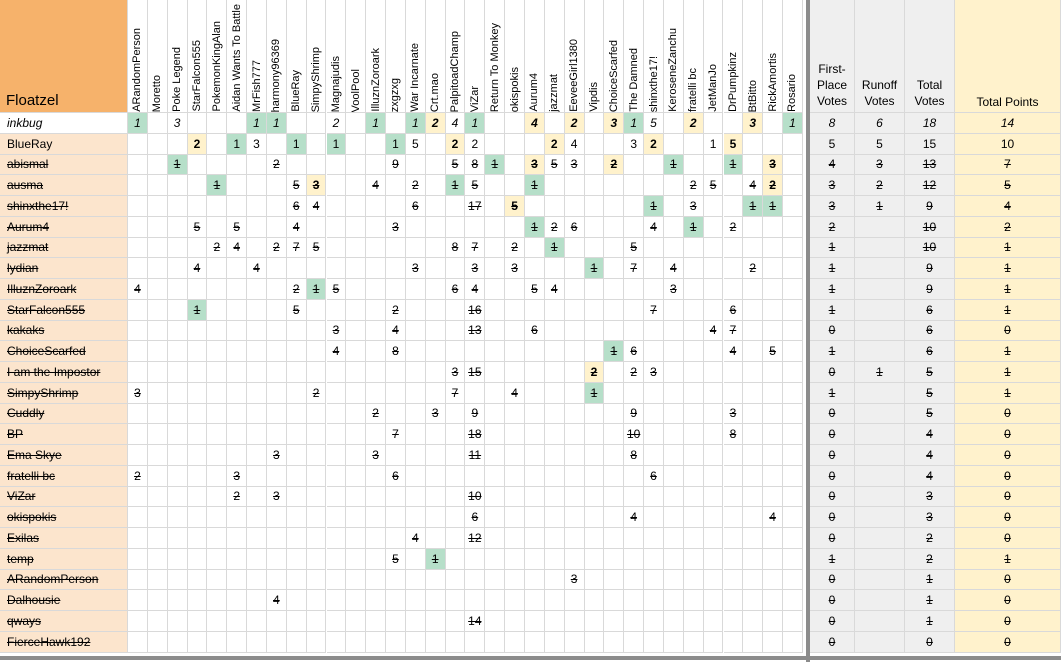 This screenshot has width=1061, height=662. What do you see at coordinates (64, 559) in the screenshot?
I see `candidate-name-cell: temp` at bounding box center [64, 559].